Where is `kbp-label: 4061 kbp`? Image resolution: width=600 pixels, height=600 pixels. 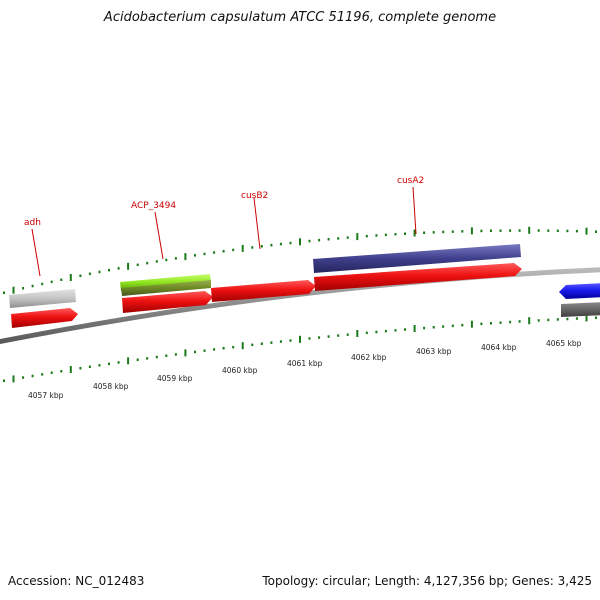 kbp-label: 4061 kbp is located at coordinates (305, 363).